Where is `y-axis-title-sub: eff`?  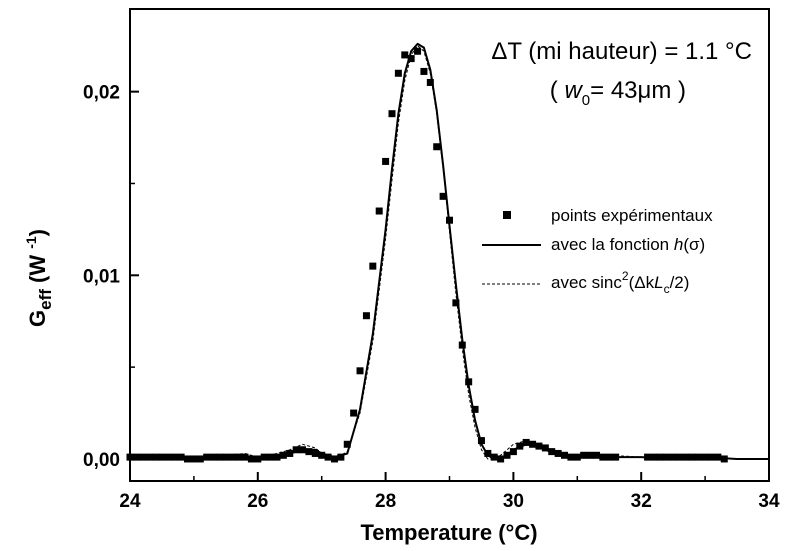
y-axis-title-sub: eff is located at coordinates (45, 299).